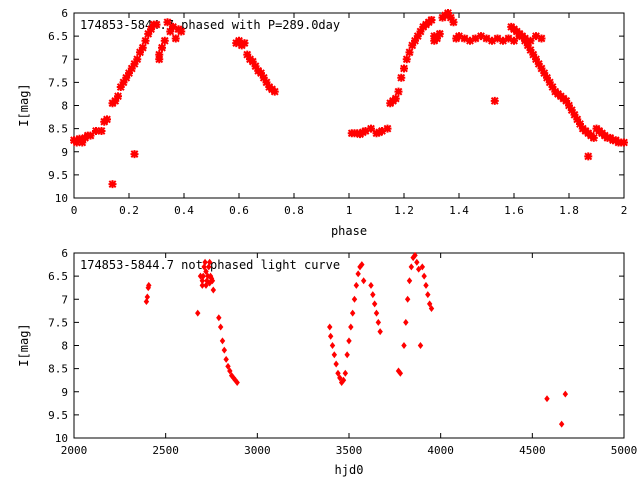 This screenshot has width=640, height=480. Describe the element at coordinates (532, 450) in the screenshot. I see `x-tick-label: 4500` at that location.